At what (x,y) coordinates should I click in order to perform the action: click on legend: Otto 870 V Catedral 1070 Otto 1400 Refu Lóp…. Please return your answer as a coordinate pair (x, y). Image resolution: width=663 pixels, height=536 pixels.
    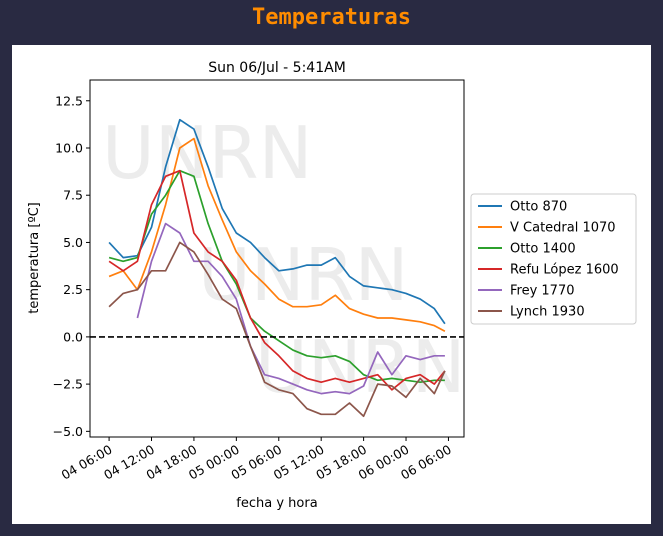
    Looking at the image, I should click on (553, 259).